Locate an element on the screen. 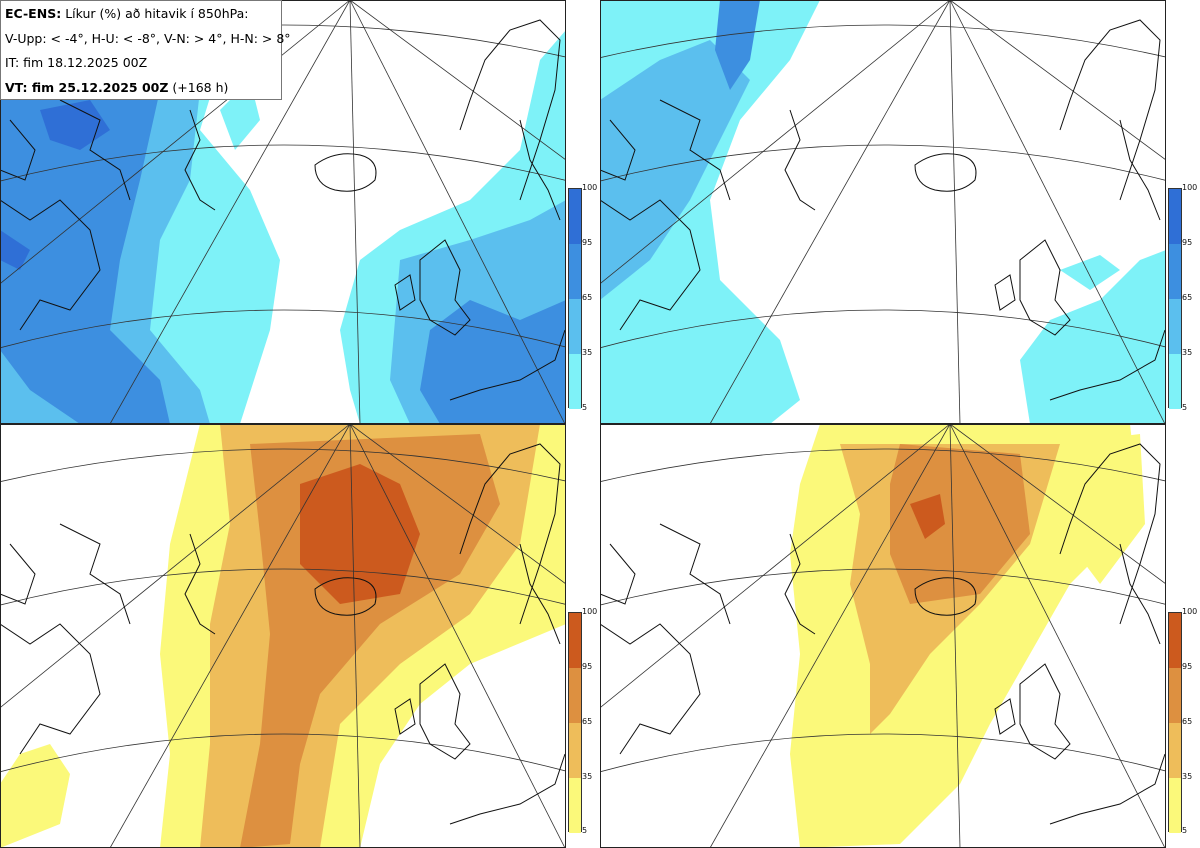  colorbar-blue-right is located at coordinates (1175, 298).